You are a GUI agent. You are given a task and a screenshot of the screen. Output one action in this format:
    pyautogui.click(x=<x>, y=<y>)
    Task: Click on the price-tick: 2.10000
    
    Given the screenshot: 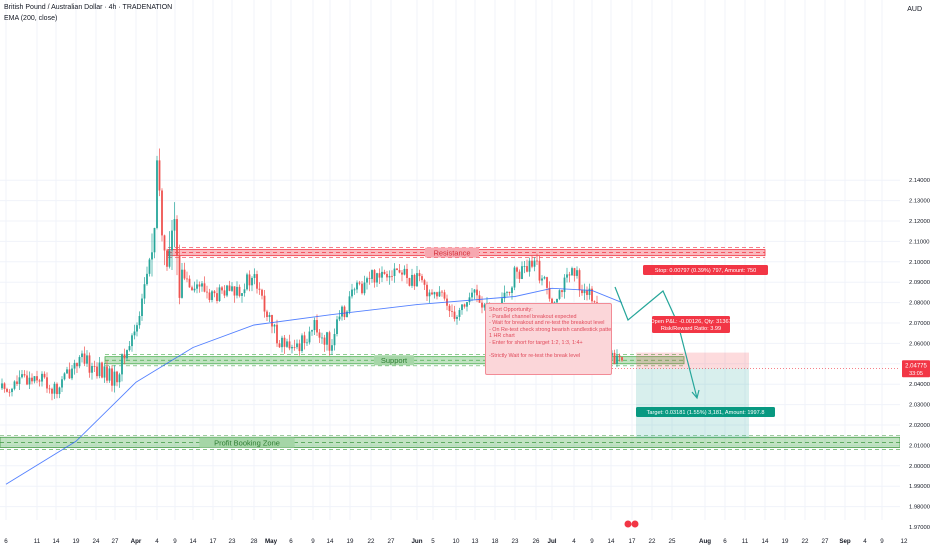 What is the action you would take?
    pyautogui.click(x=919, y=263)
    